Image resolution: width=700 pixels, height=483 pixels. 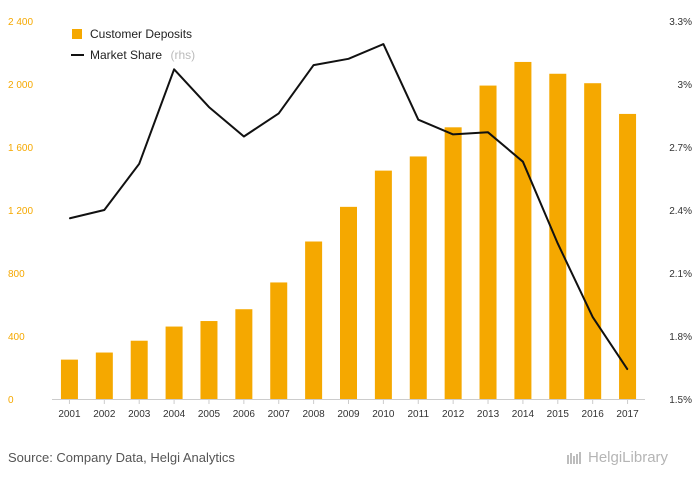 I want to click on y-left-tick-label: 1 600, so click(x=20, y=148).